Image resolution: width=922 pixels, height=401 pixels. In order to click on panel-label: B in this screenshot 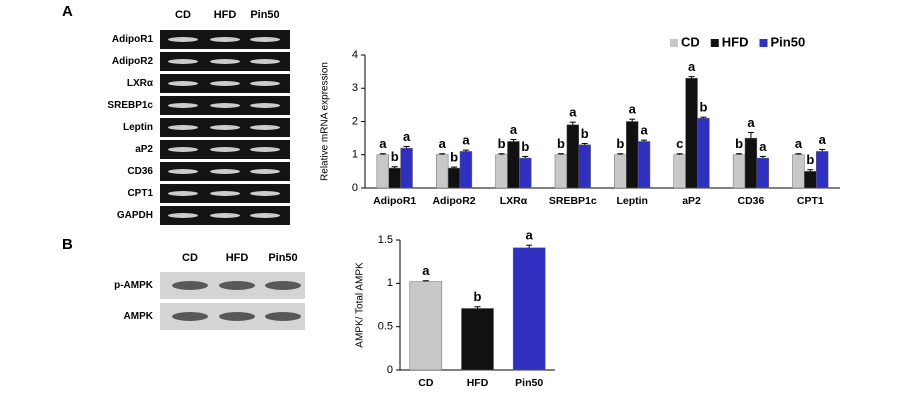, I will do `click(67, 244)`.